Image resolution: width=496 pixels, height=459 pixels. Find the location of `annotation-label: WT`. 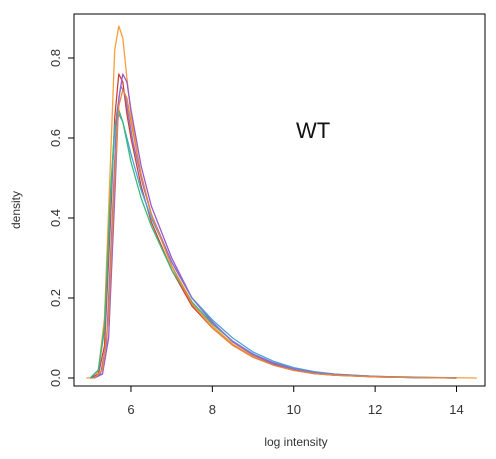

annotation-label: WT is located at coordinates (313, 130).